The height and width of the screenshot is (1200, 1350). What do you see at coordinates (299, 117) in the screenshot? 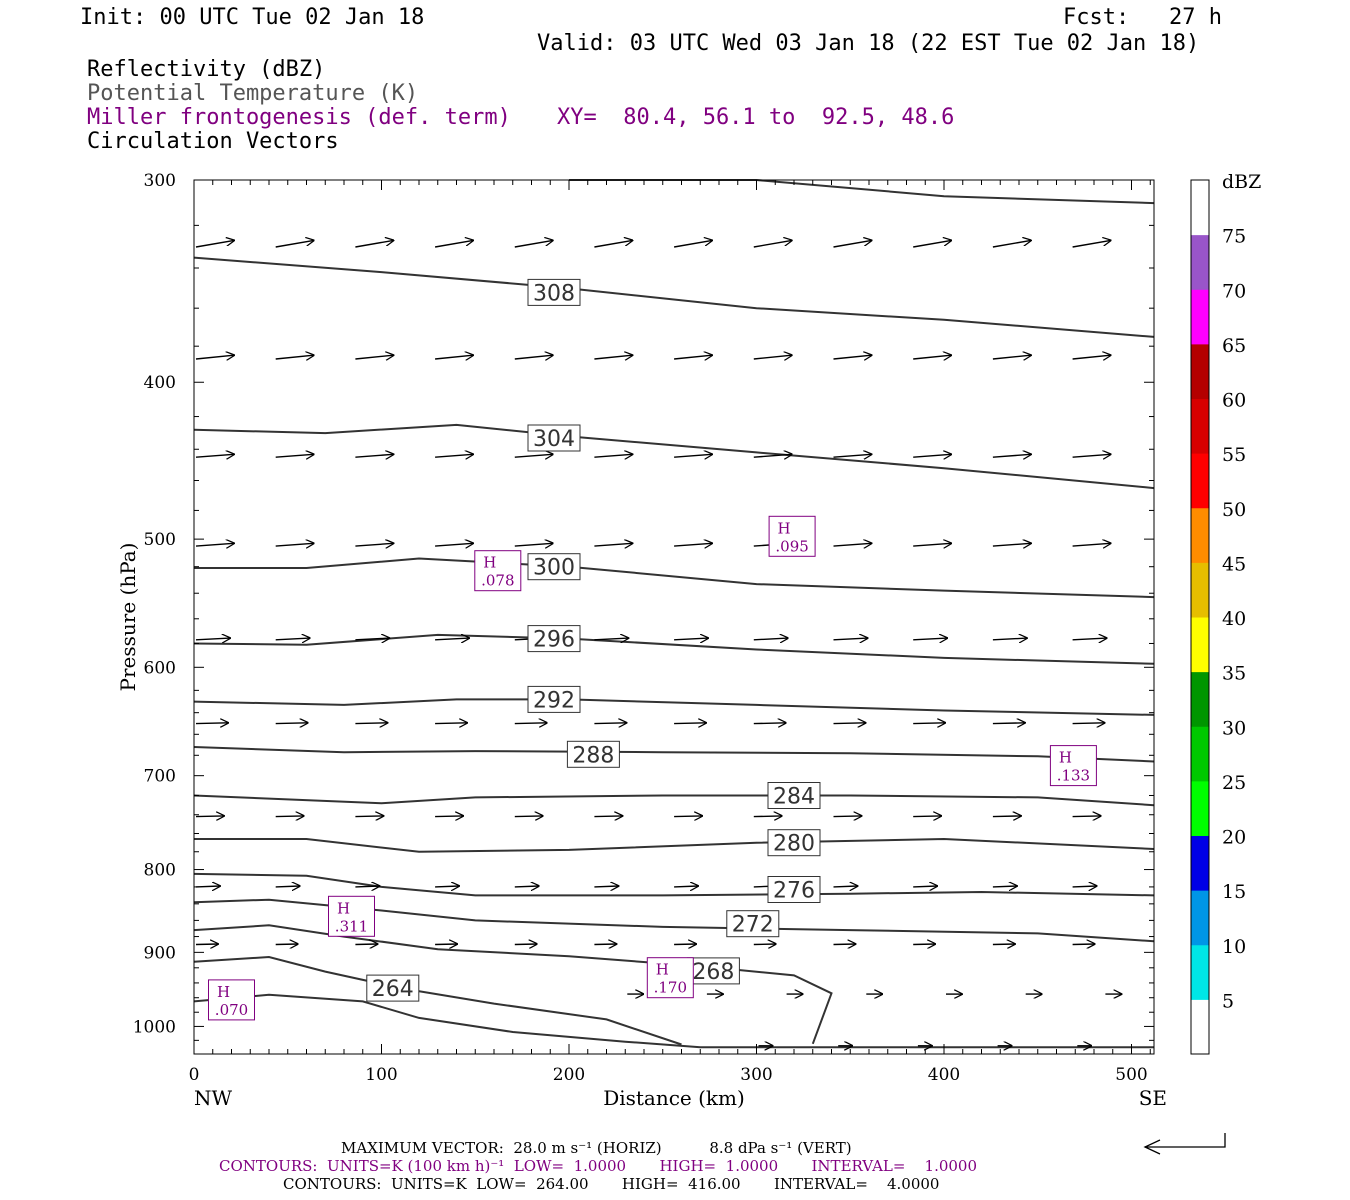
I see `field-frontogenesis: Miller frontogenesis (def. term)` at bounding box center [299, 117].